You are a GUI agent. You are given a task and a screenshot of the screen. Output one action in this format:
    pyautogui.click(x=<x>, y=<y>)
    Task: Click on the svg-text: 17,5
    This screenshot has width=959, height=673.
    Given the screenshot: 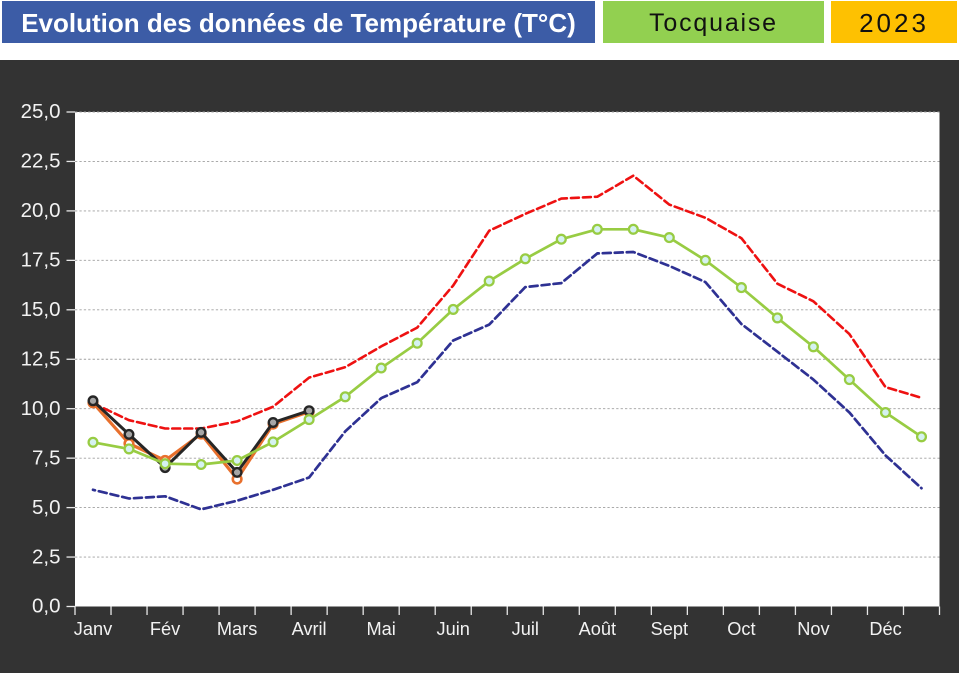 What is the action you would take?
    pyautogui.click(x=41, y=260)
    